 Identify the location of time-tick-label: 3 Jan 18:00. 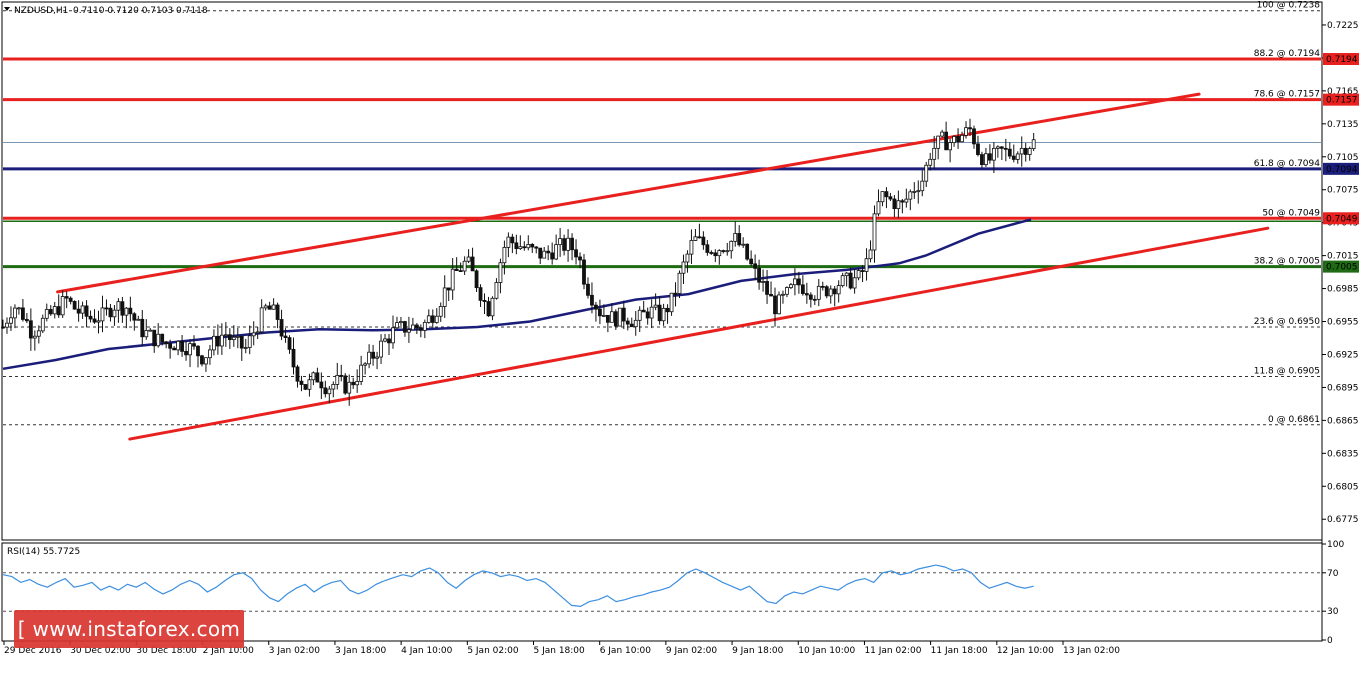
(361, 651).